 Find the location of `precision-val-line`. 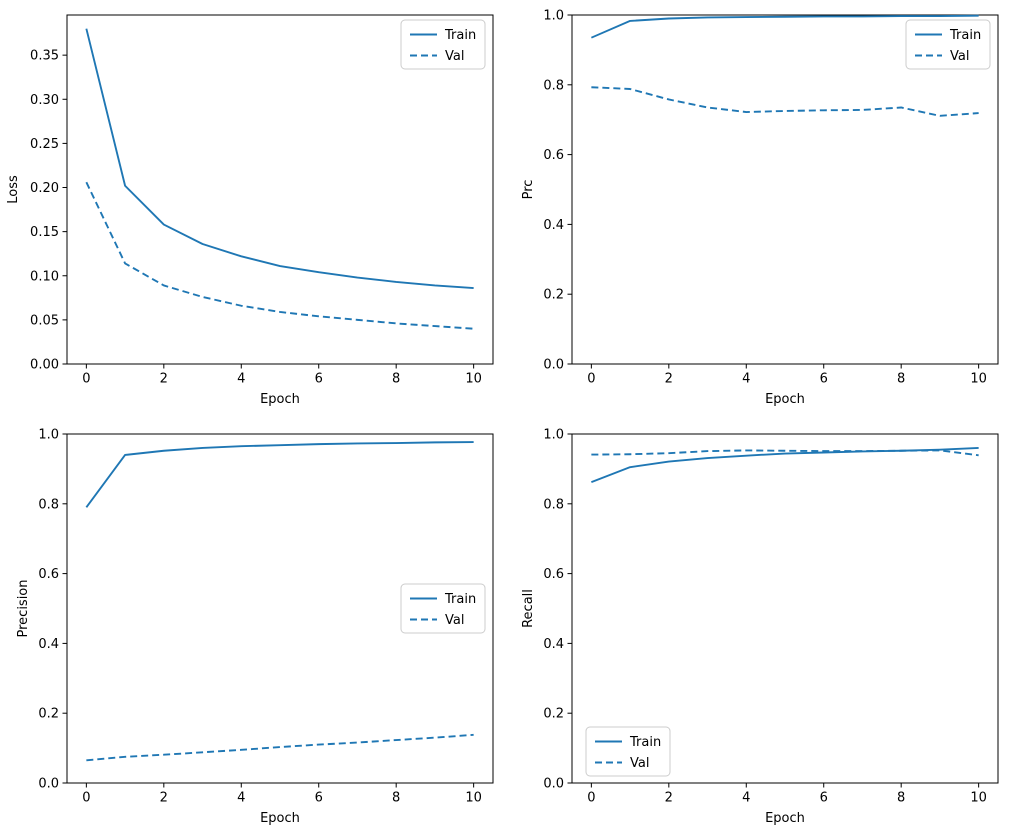

precision-val-line is located at coordinates (280, 747).